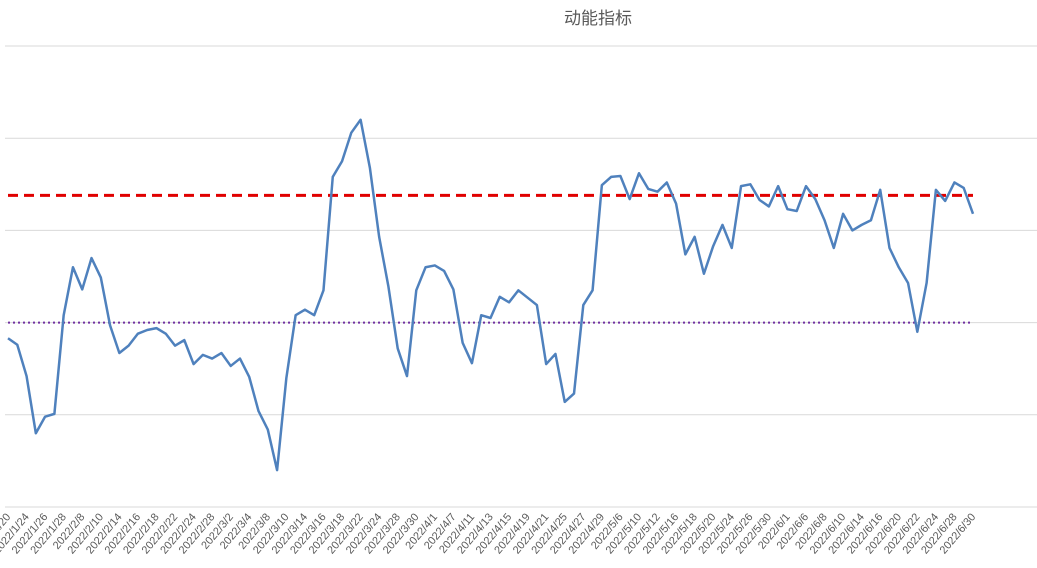 The image size is (1037, 568). Describe the element at coordinates (598, 18) in the screenshot. I see `chart-title: 动能指标` at that location.